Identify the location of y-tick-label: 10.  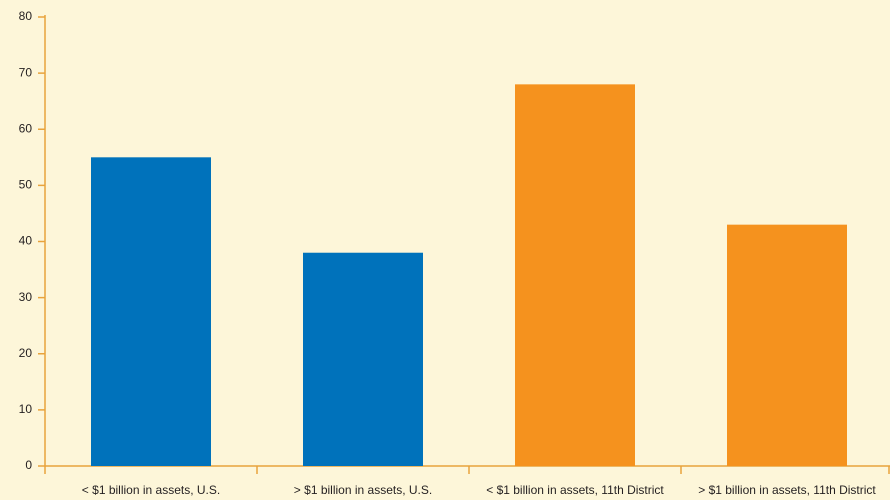
(26, 409).